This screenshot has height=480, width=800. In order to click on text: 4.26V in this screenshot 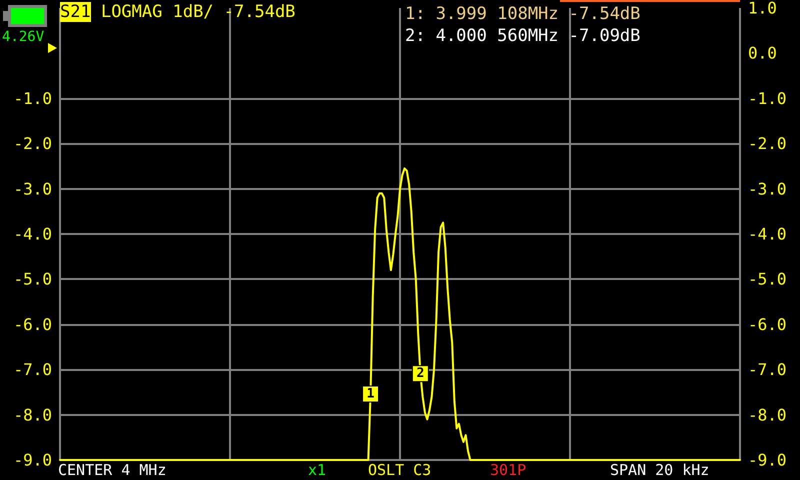, I will do `click(23, 37)`.